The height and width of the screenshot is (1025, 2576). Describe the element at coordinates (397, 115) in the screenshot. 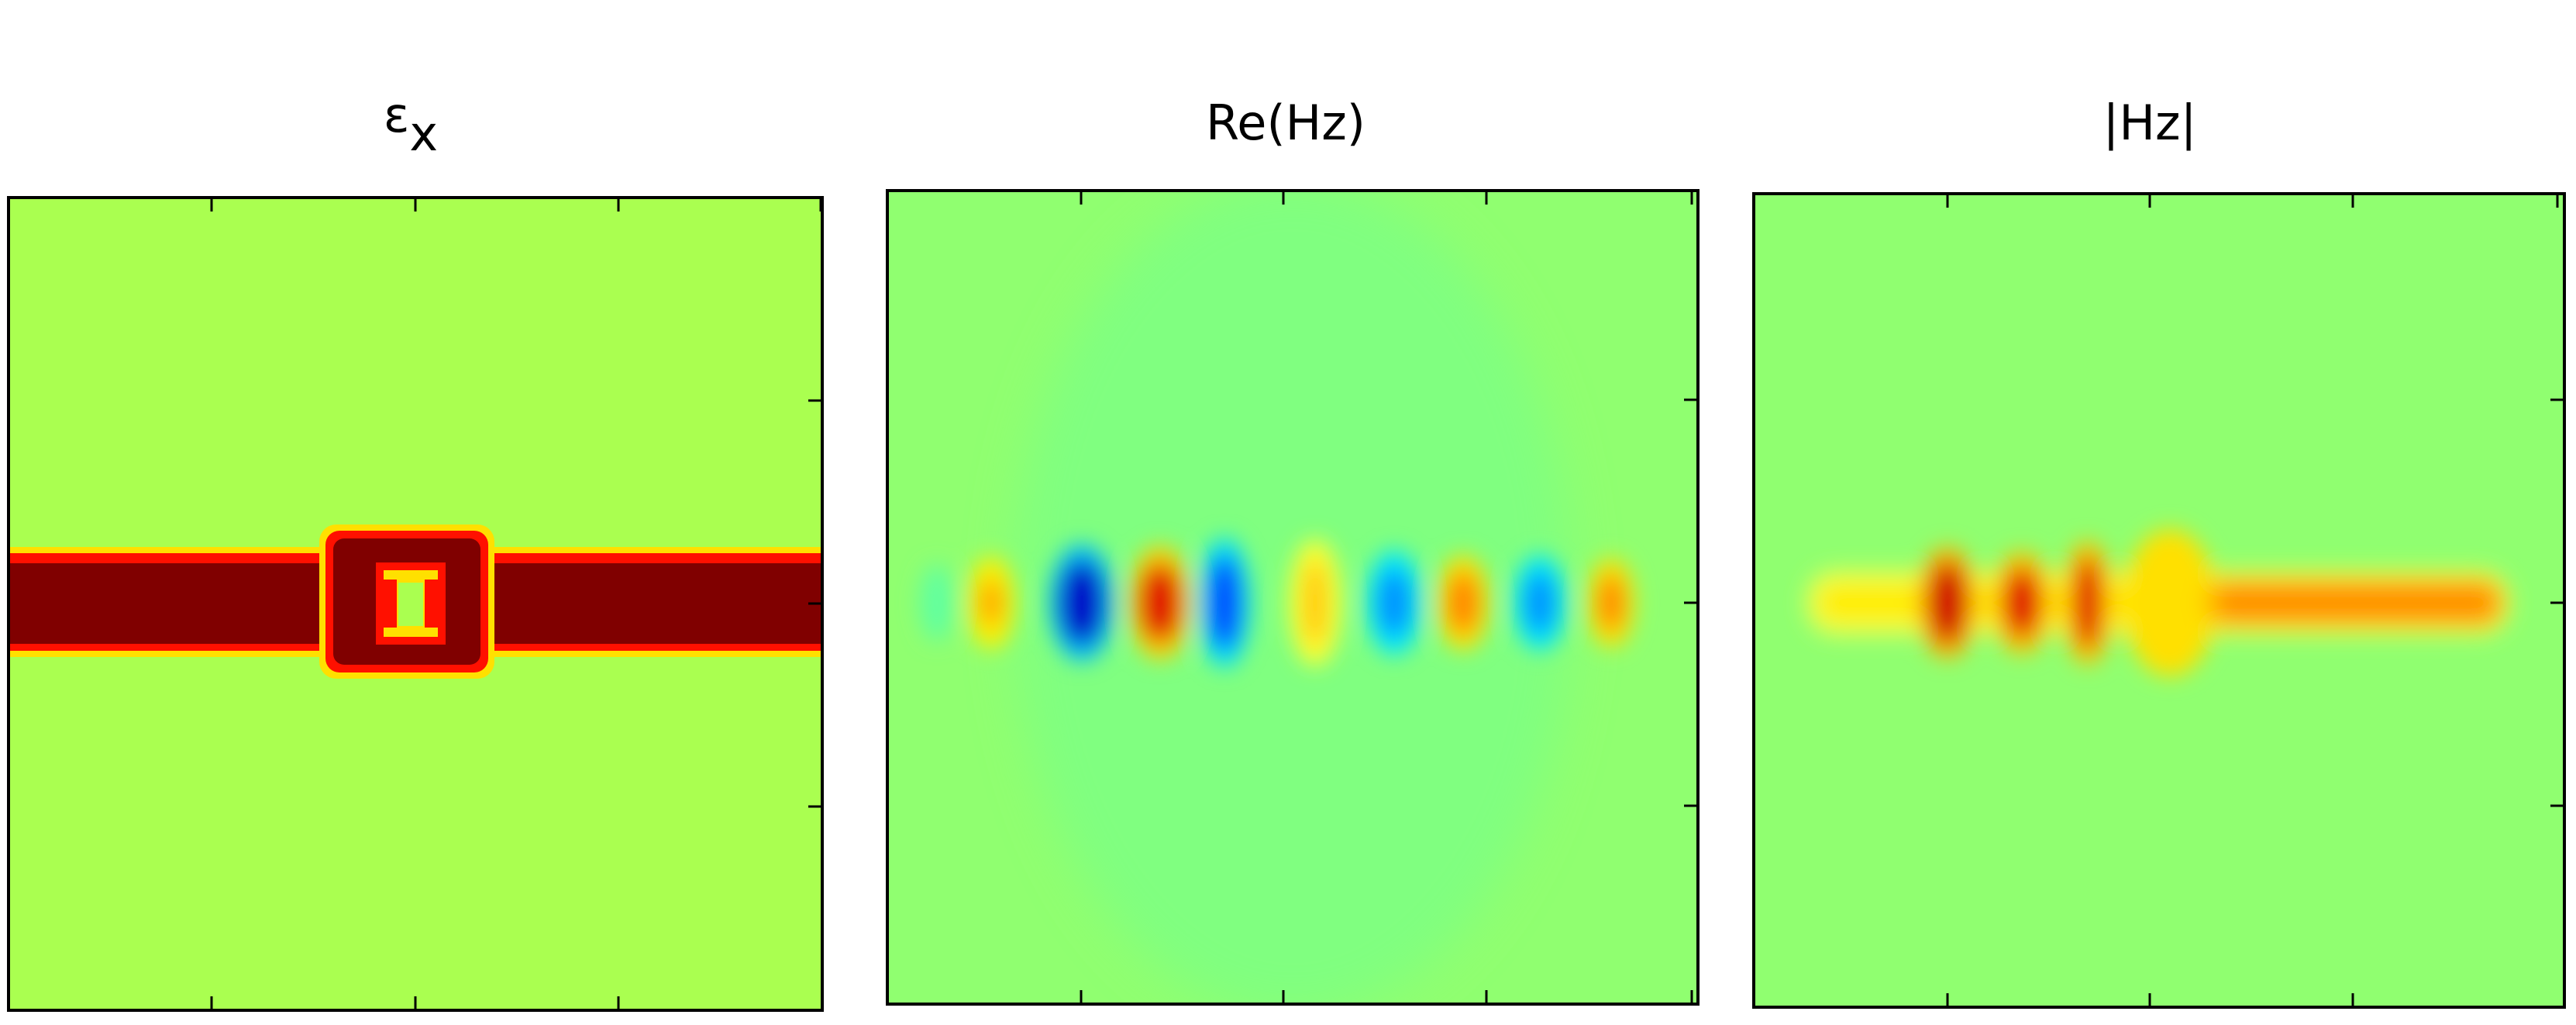

I see `title-symbol: ε` at that location.